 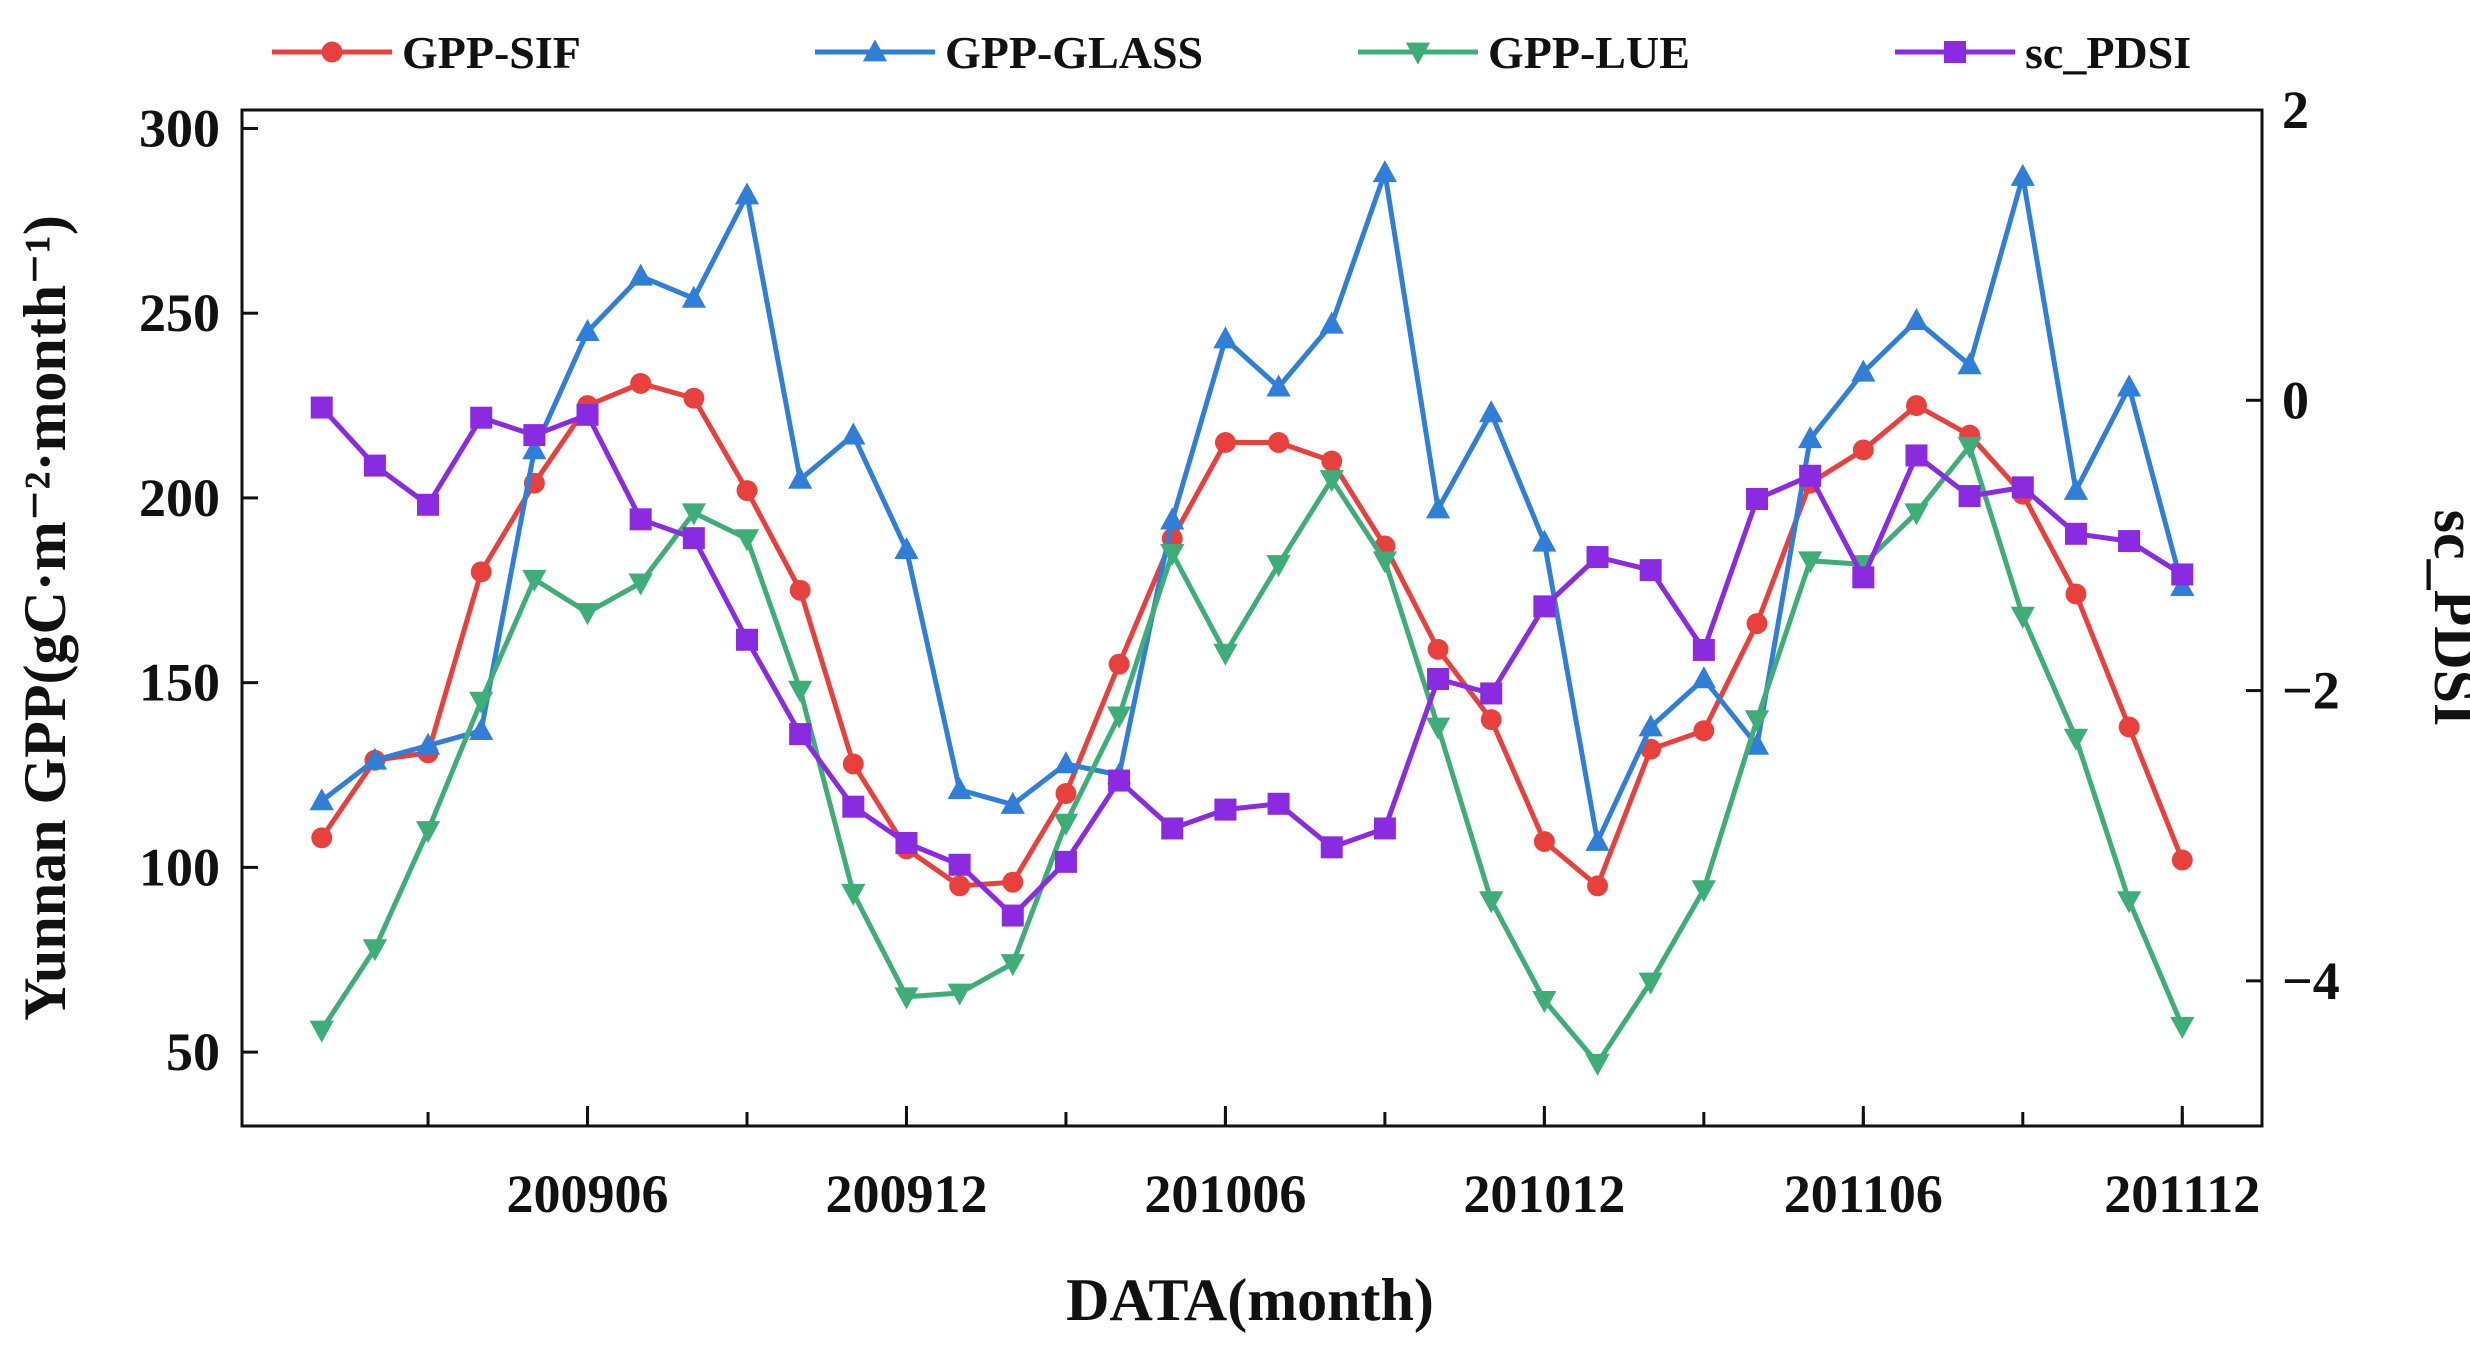 I want to click on legend-item-sc-pdsi: sc_PDSI, so click(x=2043, y=52).